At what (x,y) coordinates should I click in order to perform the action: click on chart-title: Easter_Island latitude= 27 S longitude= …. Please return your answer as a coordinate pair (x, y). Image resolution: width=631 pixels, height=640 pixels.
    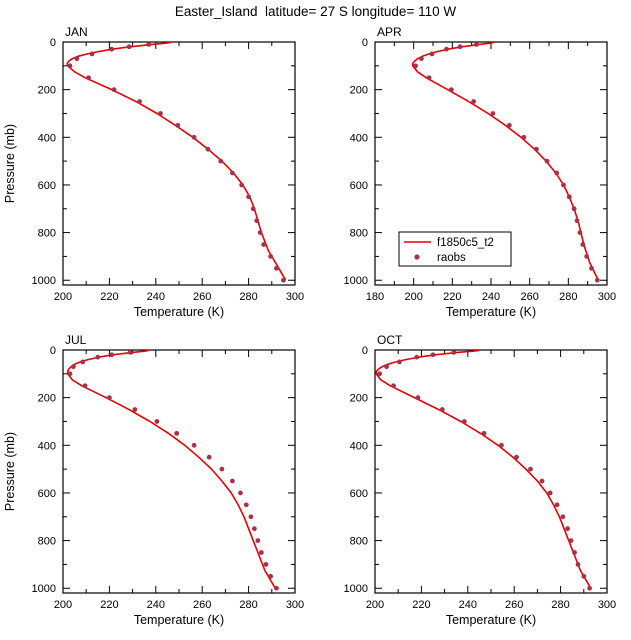
    Looking at the image, I should click on (315, 11).